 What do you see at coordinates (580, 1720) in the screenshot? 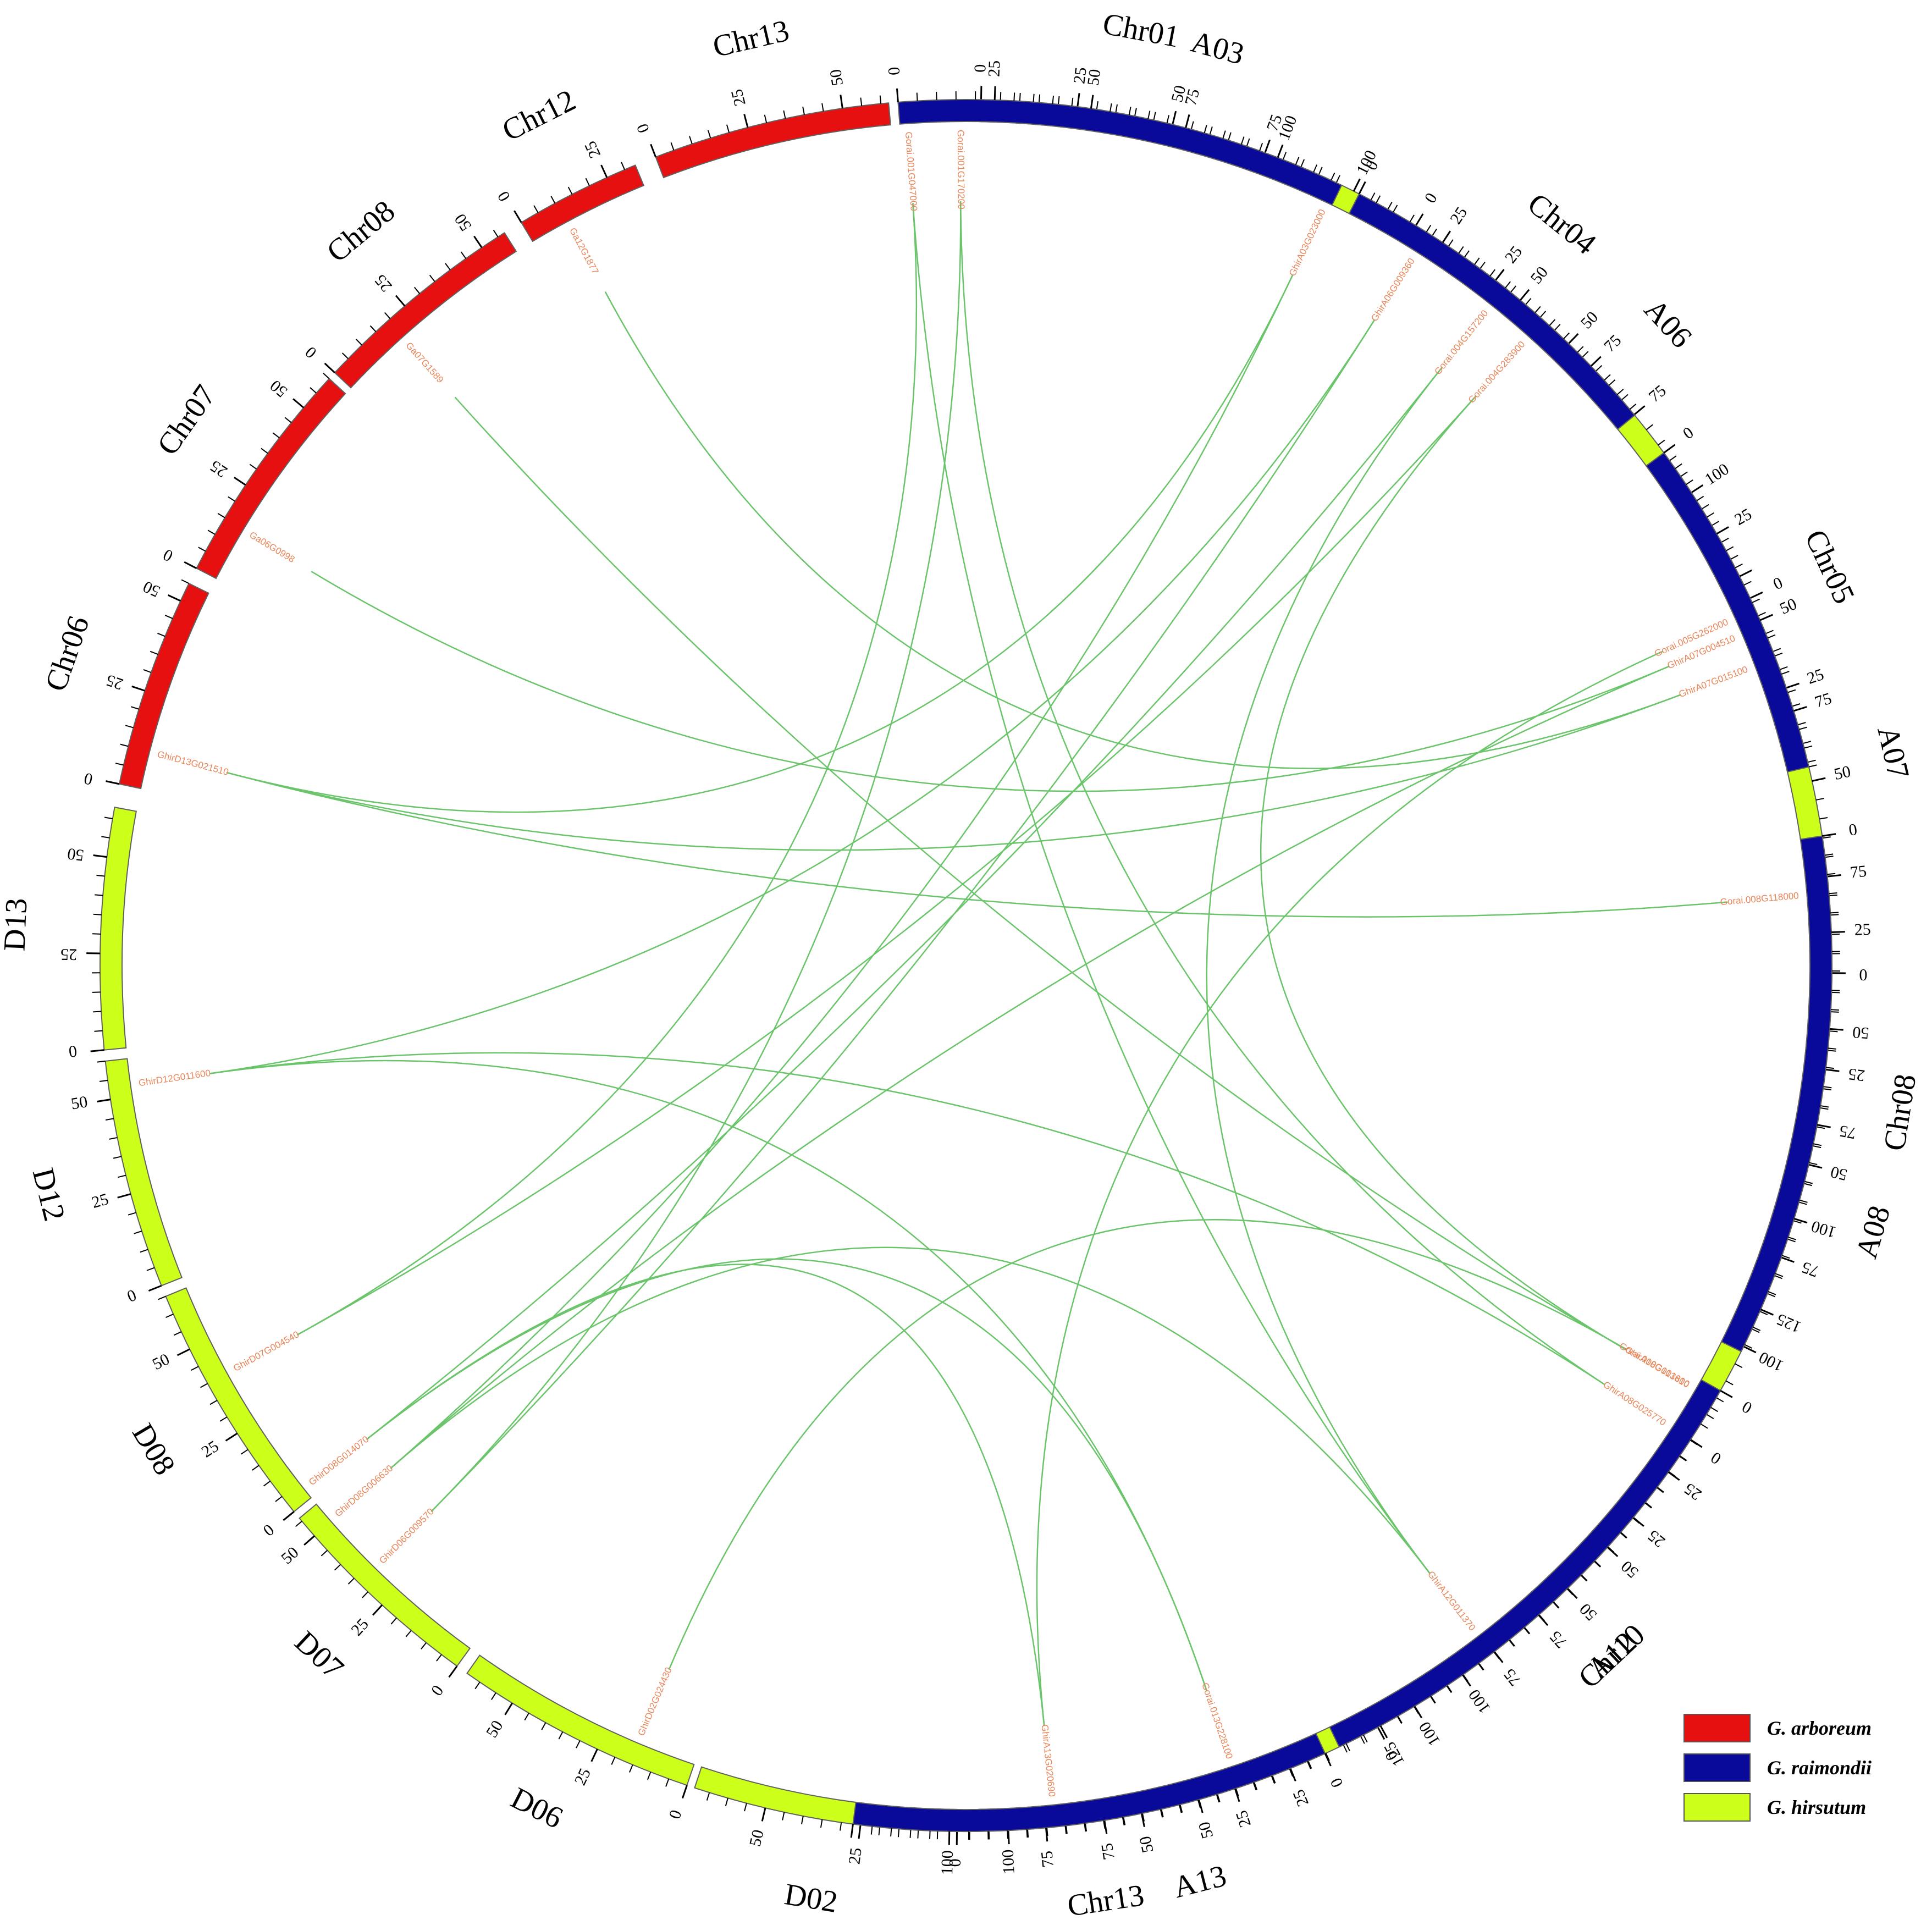
I see `chromosome-band-d06` at bounding box center [580, 1720].